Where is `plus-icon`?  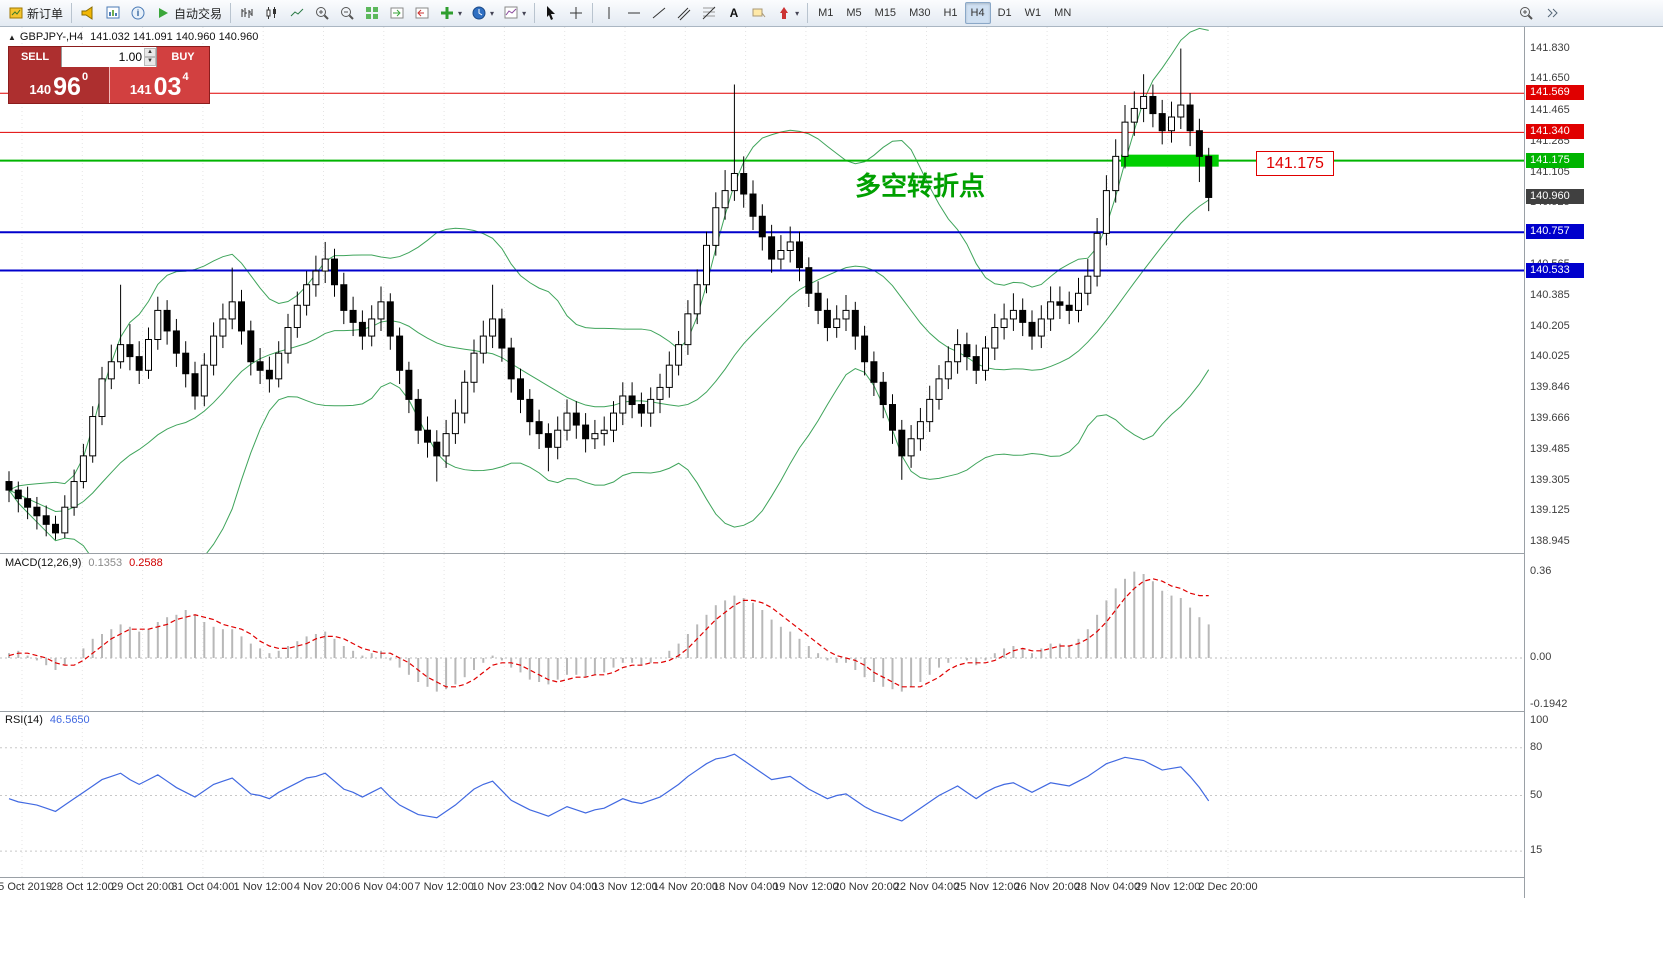 plus-icon is located at coordinates (447, 13).